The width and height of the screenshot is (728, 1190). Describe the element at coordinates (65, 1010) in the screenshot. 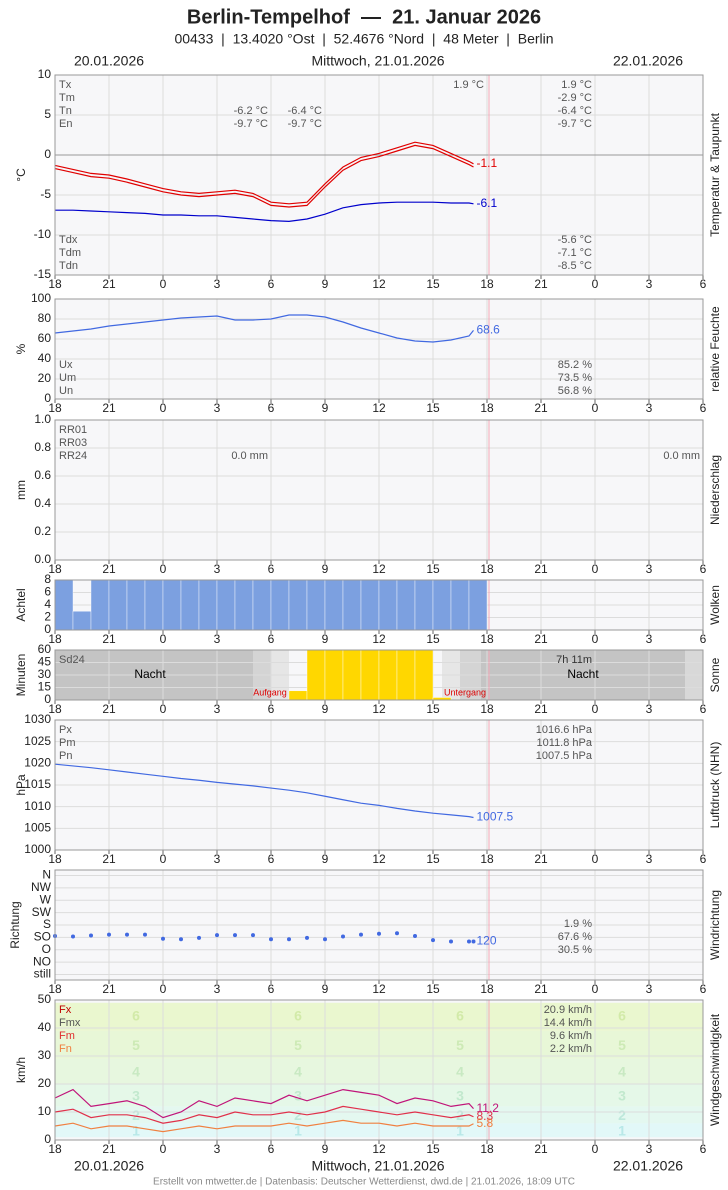

I see `stat-name: Fx` at that location.